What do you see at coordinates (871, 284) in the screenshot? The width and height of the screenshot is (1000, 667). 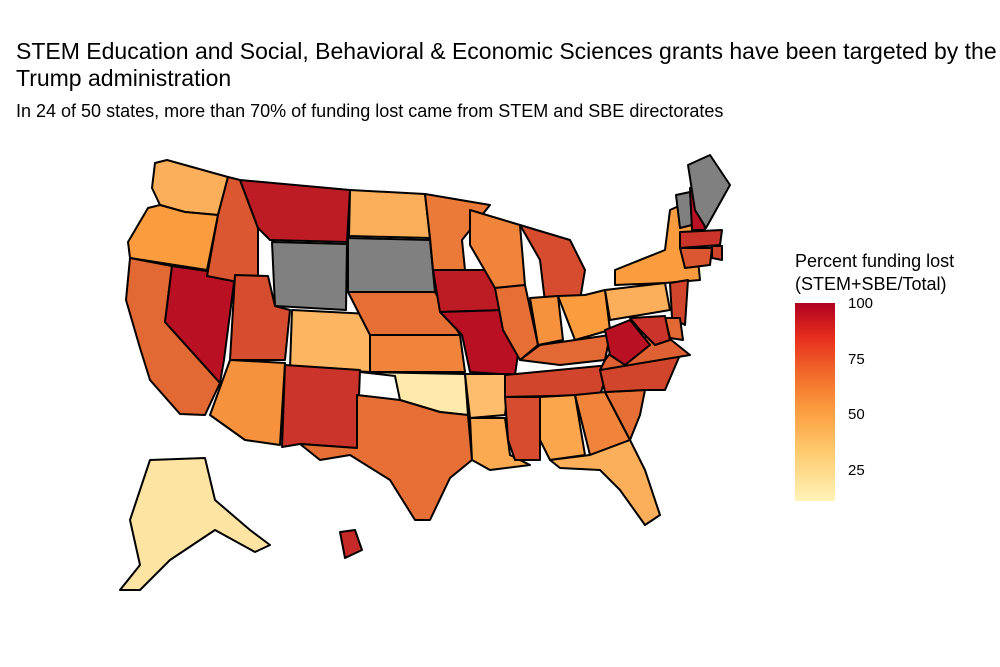 I see `legend-title-line2: (STEM+SBE/Total)` at bounding box center [871, 284].